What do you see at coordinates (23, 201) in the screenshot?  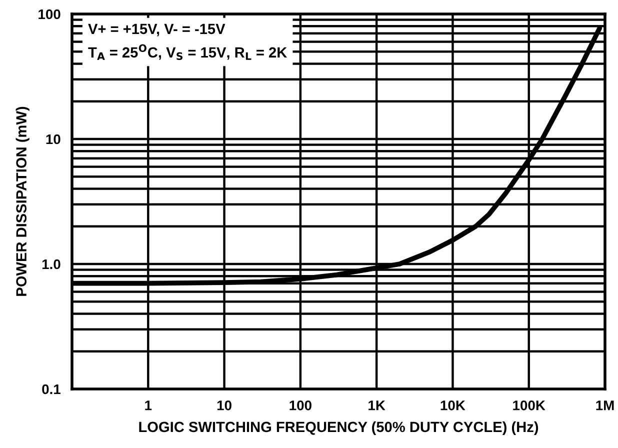 I see `y-axis-title: POWER DISSIPATION (mW)` at bounding box center [23, 201].